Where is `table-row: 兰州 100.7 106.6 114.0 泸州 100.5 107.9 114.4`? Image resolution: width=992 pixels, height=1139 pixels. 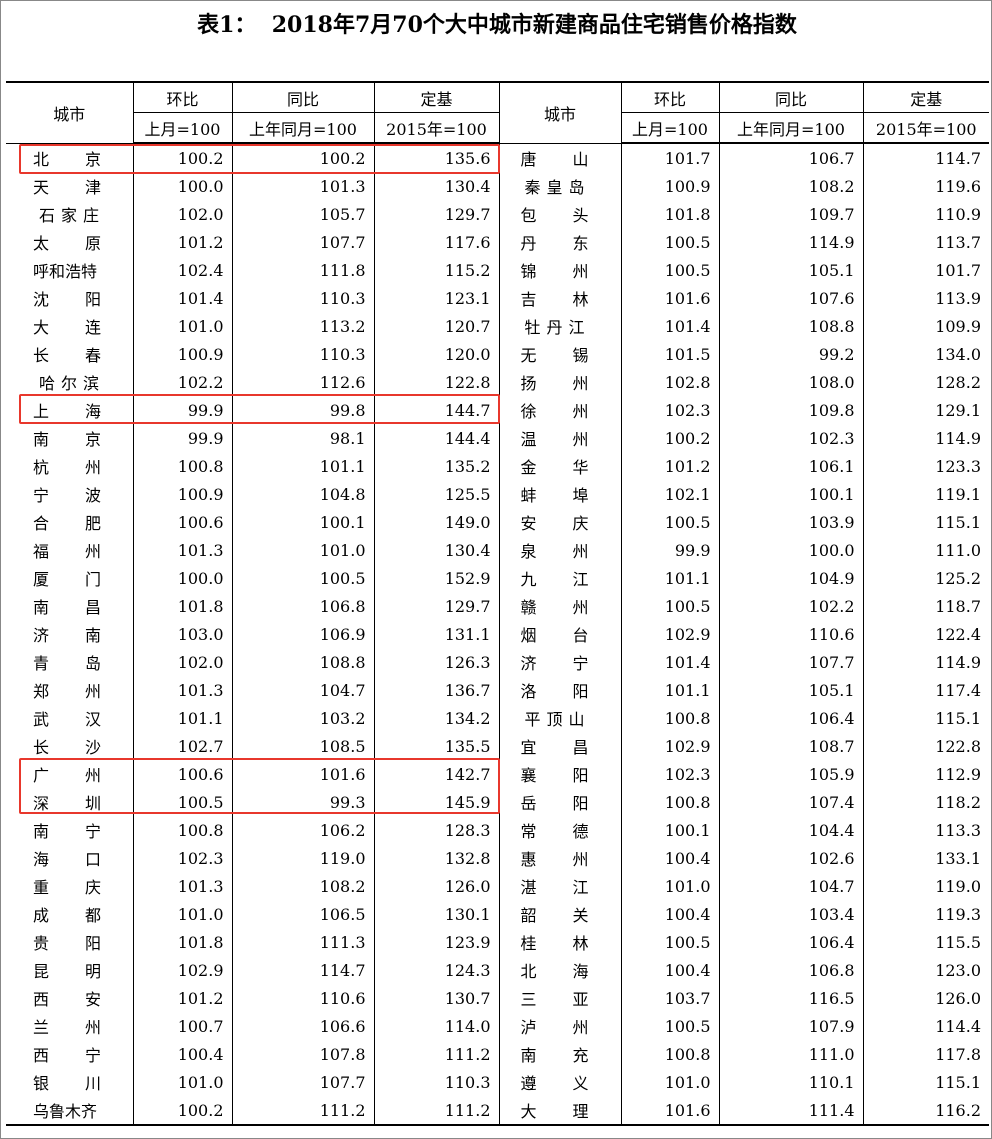 table-row: 兰州 100.7 106.6 114.0 泸州 100.5 107.9 114.4 is located at coordinates (497, 1026).